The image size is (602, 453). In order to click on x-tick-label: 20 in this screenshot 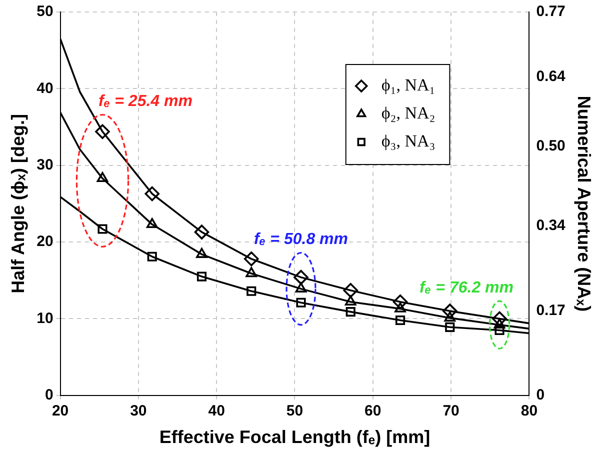, I will do `click(60, 411)`.